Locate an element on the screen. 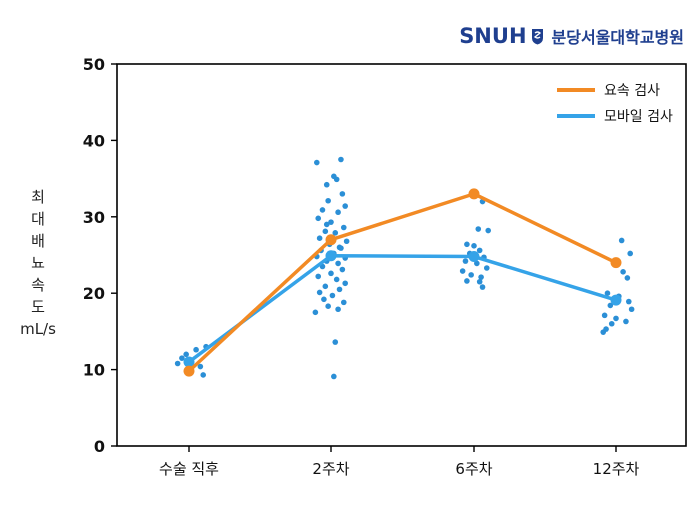 The width and height of the screenshot is (700, 506). y-axis-label-char: 뇨 is located at coordinates (38, 263).